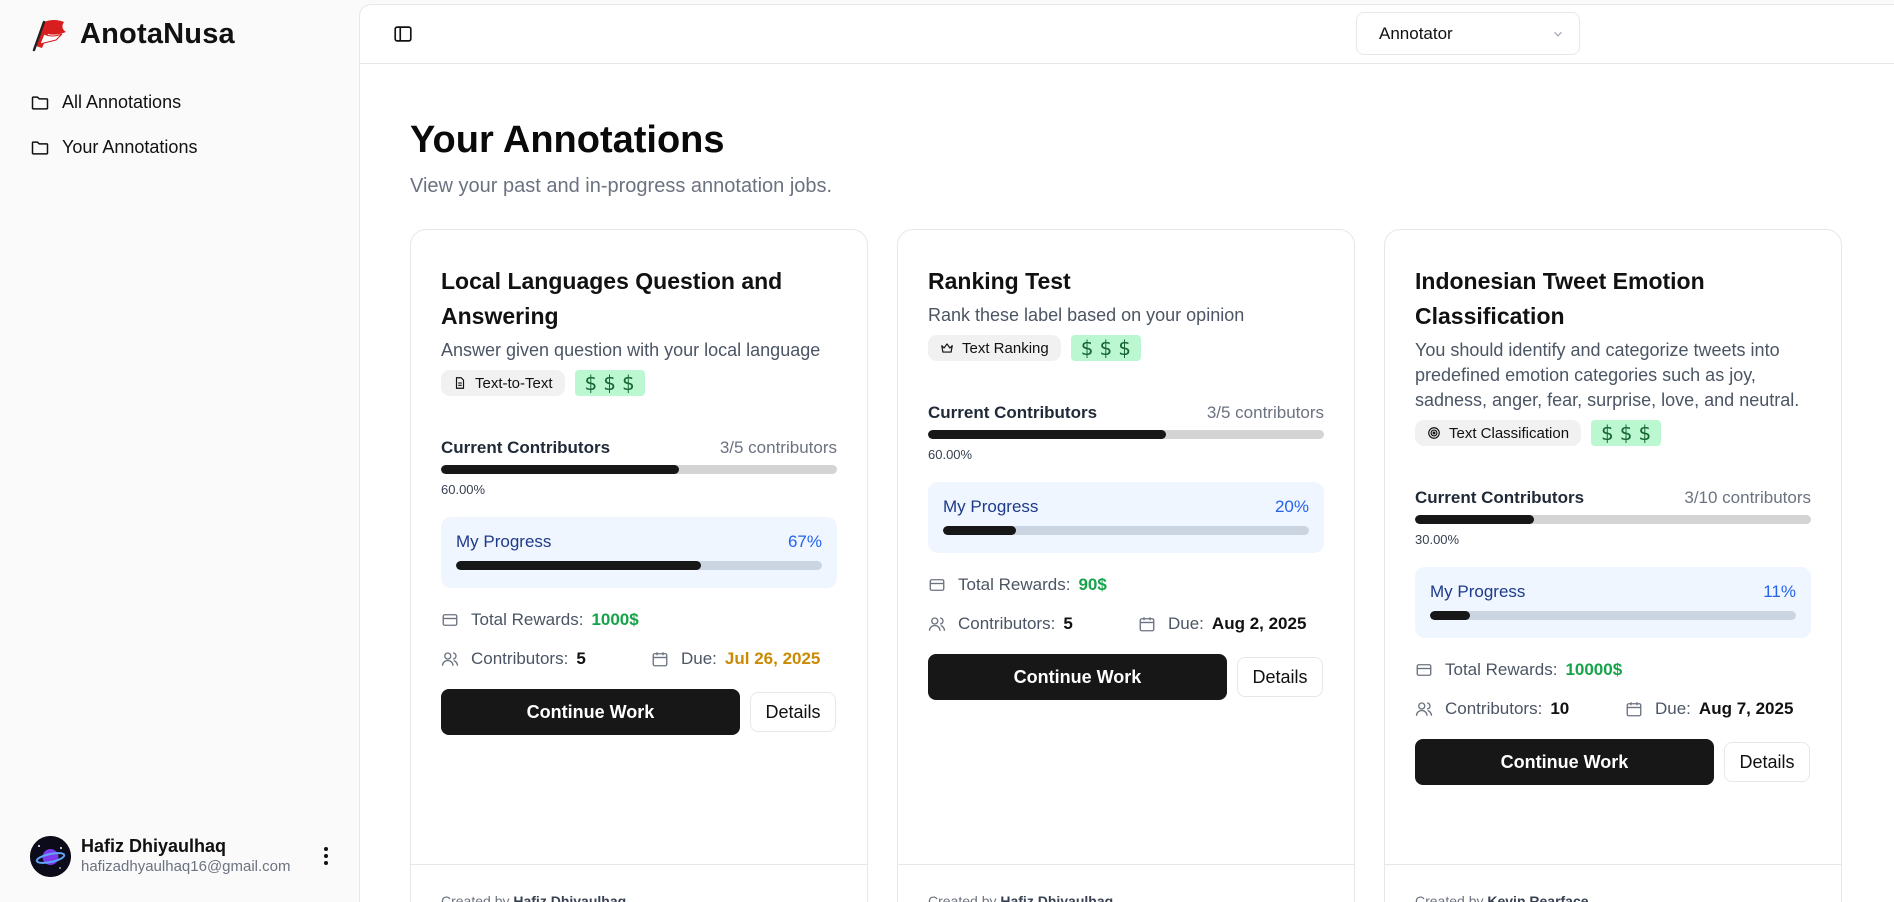  What do you see at coordinates (804, 541) in the screenshot?
I see `progress-value: 67%` at bounding box center [804, 541].